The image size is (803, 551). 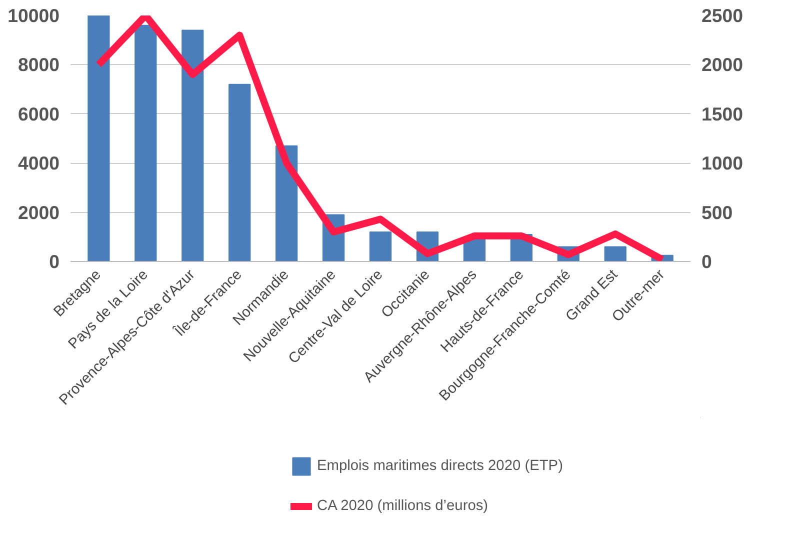 I want to click on y2-tick-label: 2500, so click(x=723, y=15).